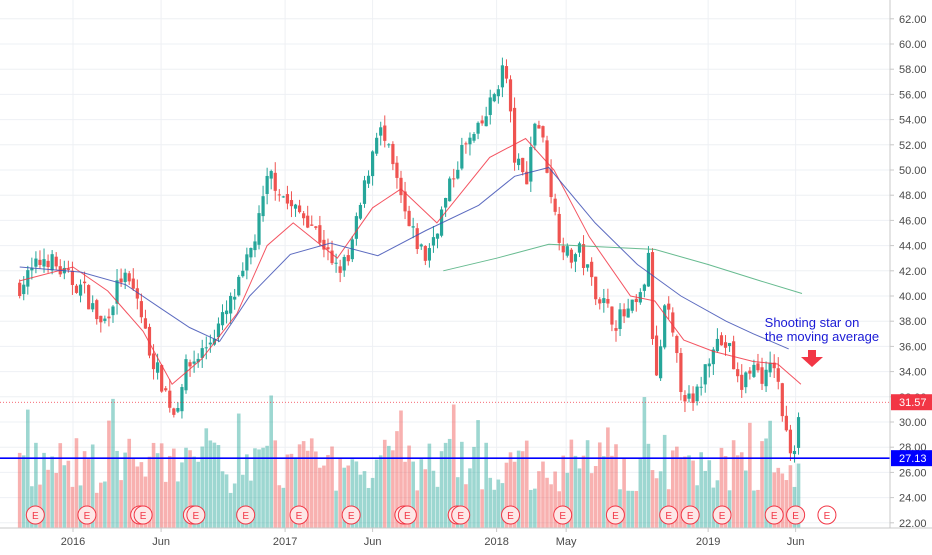 The height and width of the screenshot is (555, 932). Describe the element at coordinates (913, 70) in the screenshot. I see `price-axis-tick-label: 58.00` at that location.